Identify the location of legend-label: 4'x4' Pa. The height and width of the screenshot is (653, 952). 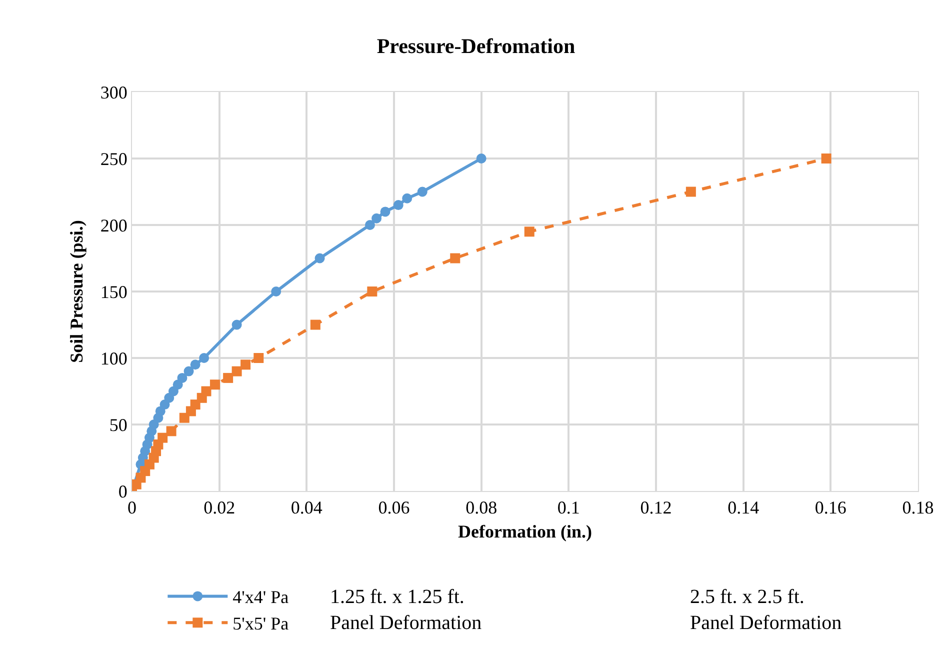
(260, 597).